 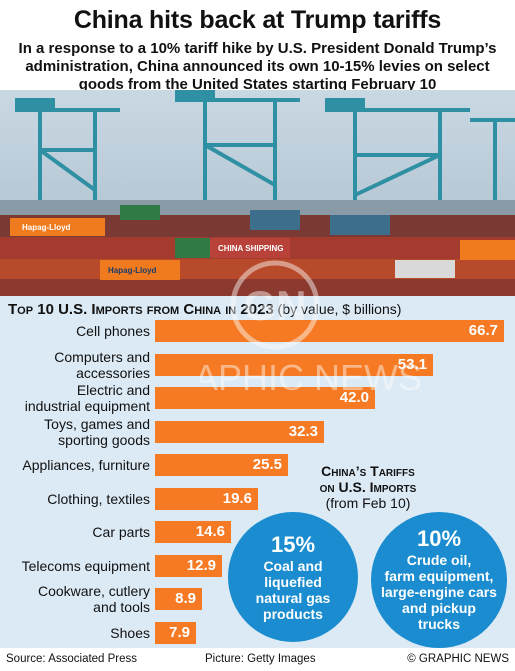 What do you see at coordinates (102, 356) in the screenshot?
I see `bar-category-line: Computers and` at bounding box center [102, 356].